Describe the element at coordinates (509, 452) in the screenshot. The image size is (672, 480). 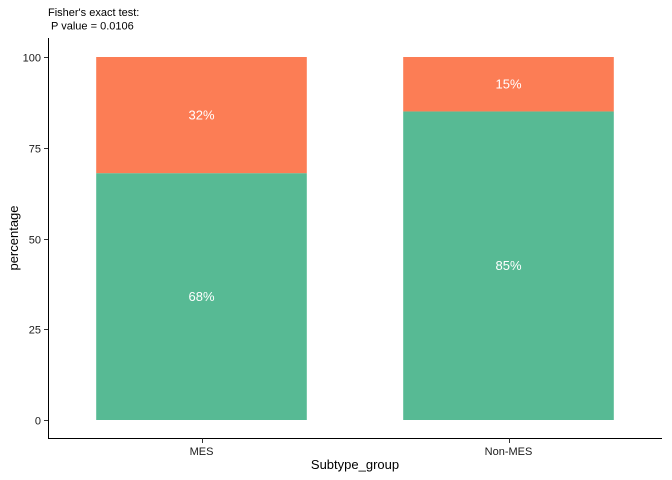
I see `x-tick-label: Non-MES` at that location.